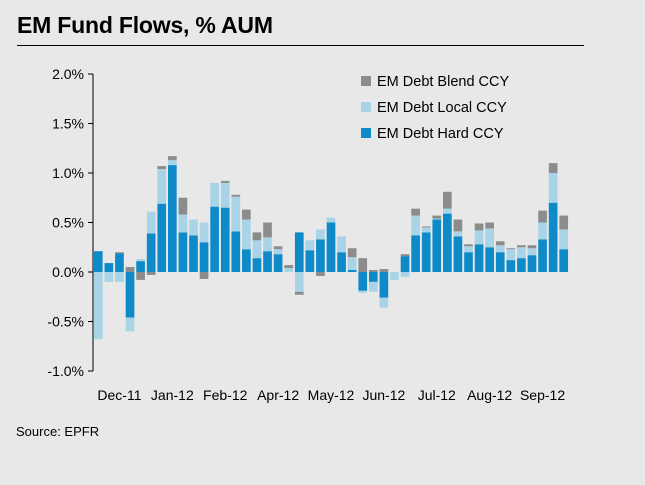 The height and width of the screenshot is (485, 645). What do you see at coordinates (68, 272) in the screenshot?
I see `y-tick-label: 0.0%` at bounding box center [68, 272].